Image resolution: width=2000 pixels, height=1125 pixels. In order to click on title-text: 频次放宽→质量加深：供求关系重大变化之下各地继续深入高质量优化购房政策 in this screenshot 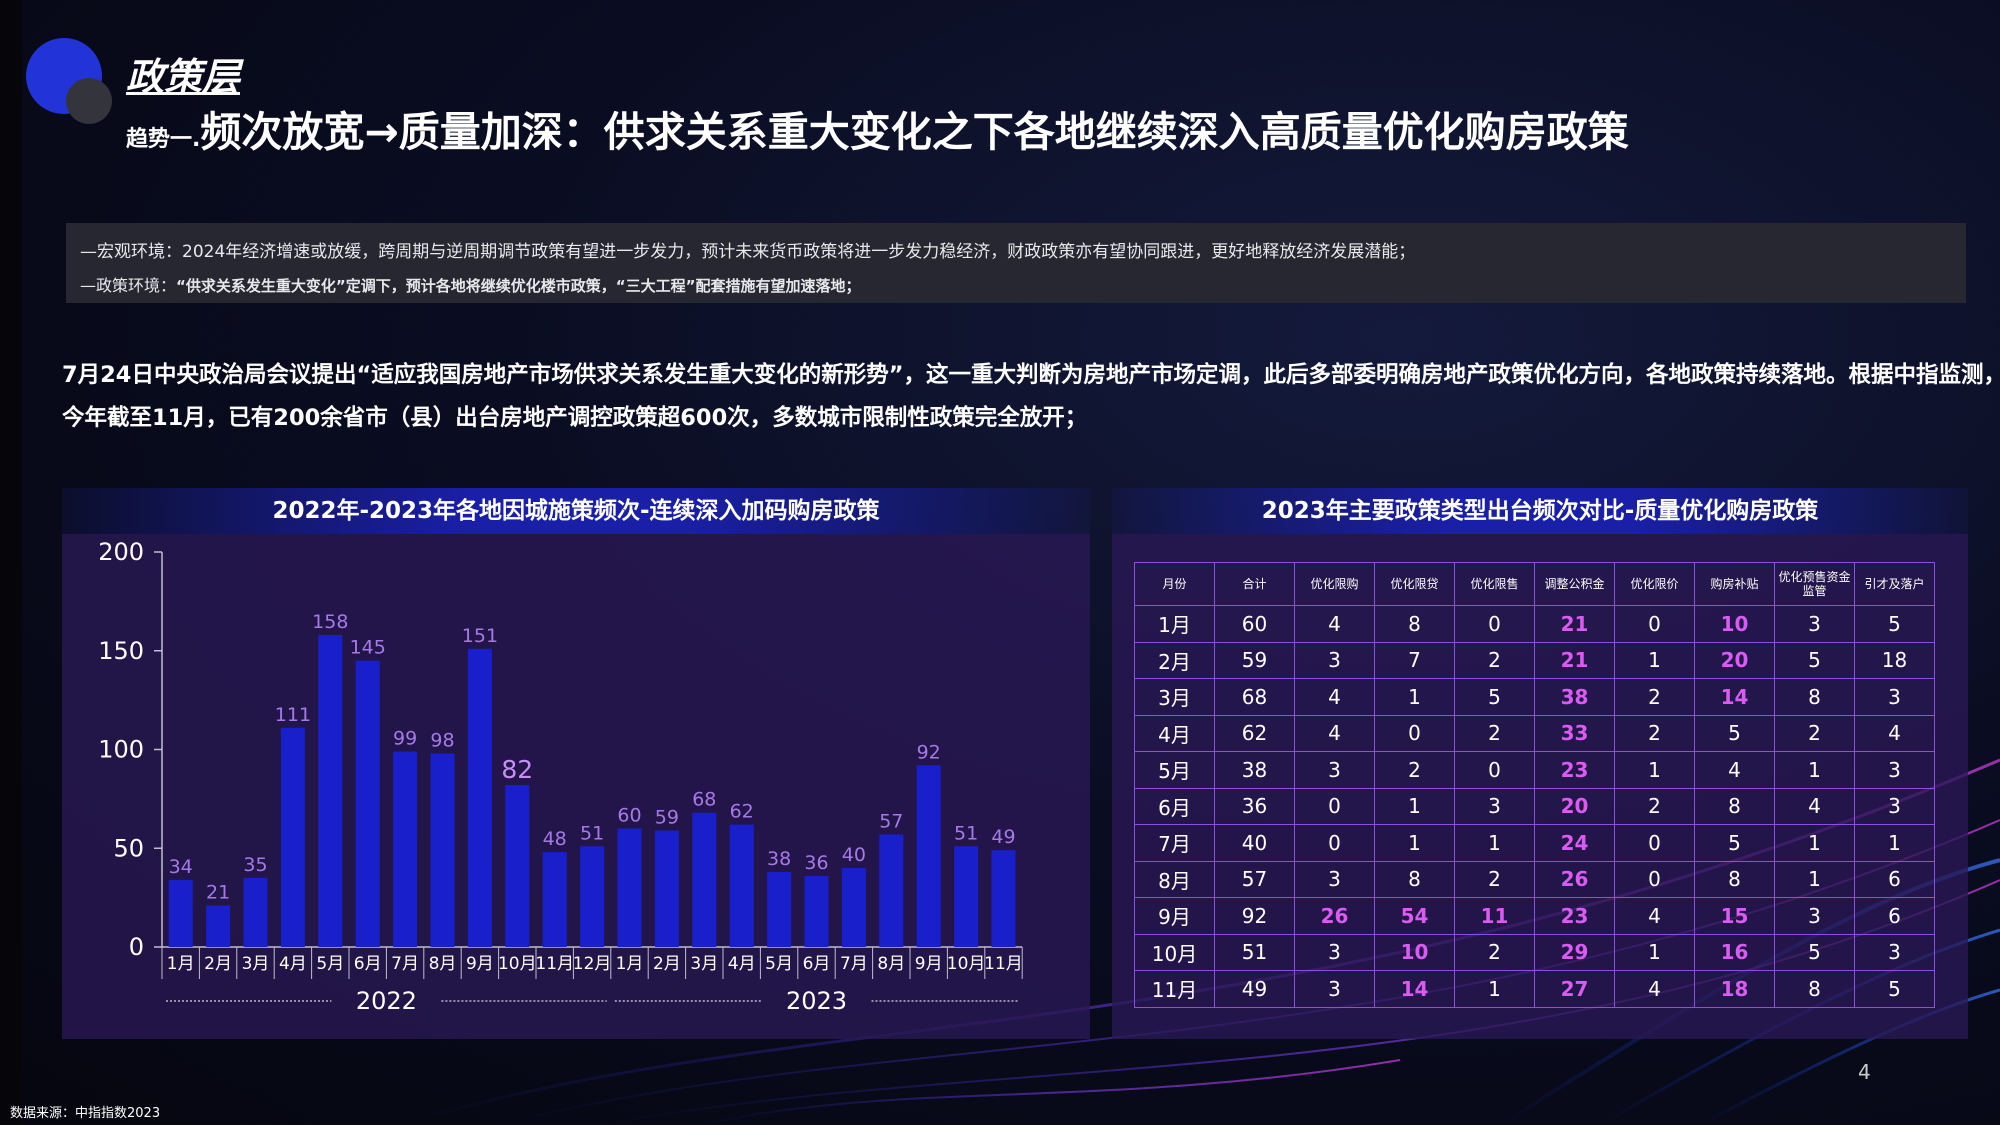, I will do `click(914, 132)`.